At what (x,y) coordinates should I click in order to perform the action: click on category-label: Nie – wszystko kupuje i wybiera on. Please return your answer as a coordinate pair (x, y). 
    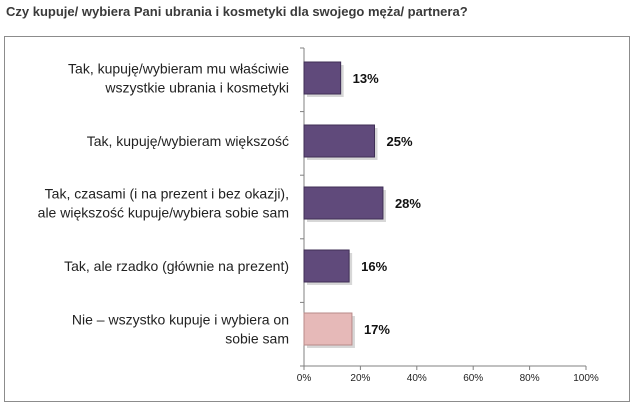
    Looking at the image, I should click on (180, 320).